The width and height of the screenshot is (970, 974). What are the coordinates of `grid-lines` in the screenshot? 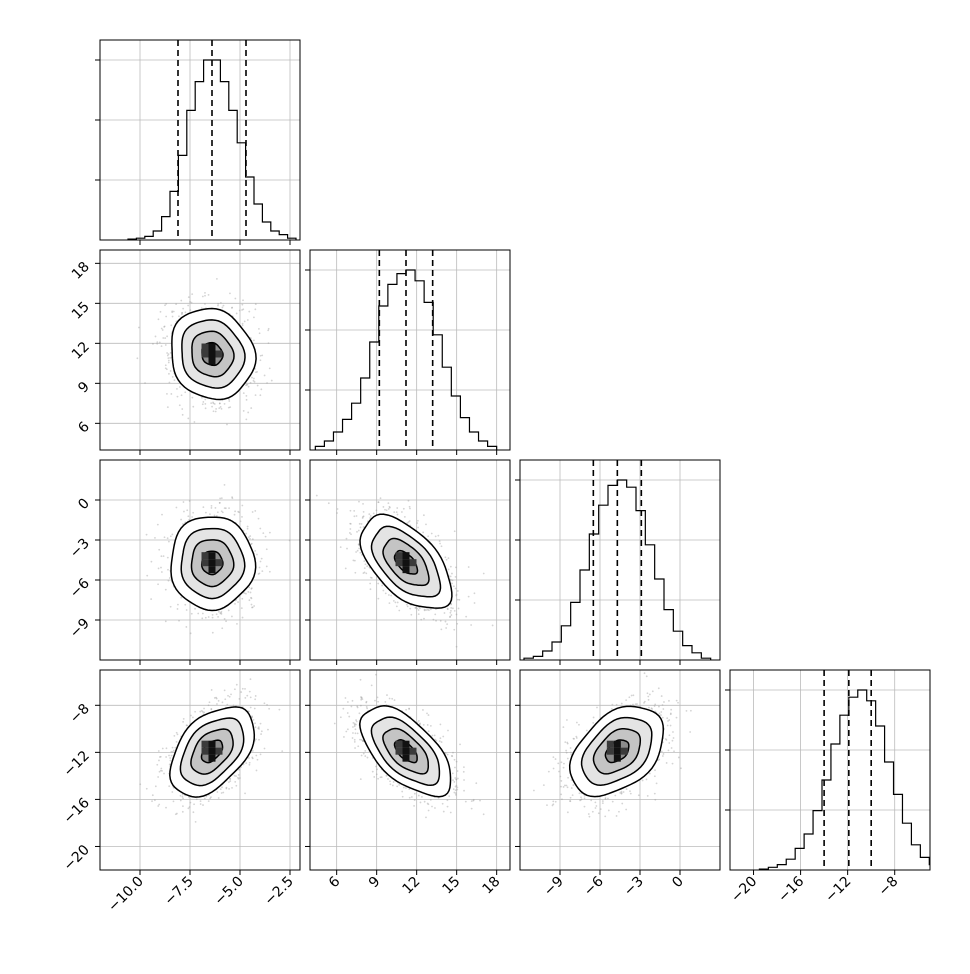 It's located at (410, 350).